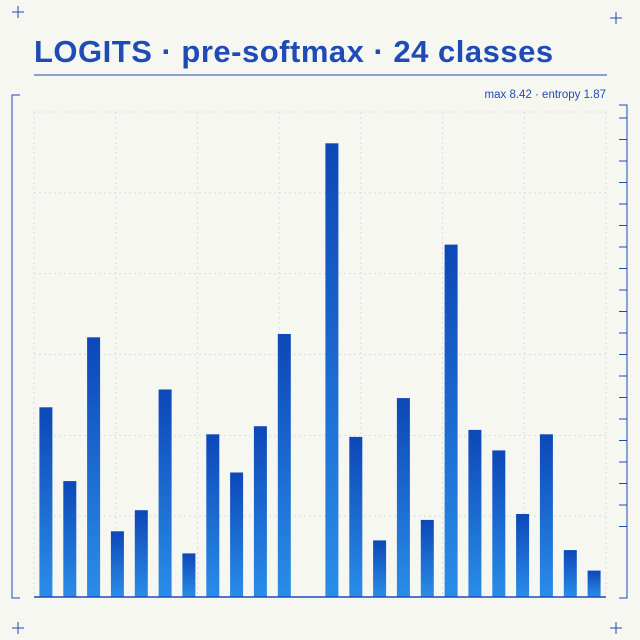 This screenshot has width=640, height=640. I want to click on right-bracket, so click(623, 351).